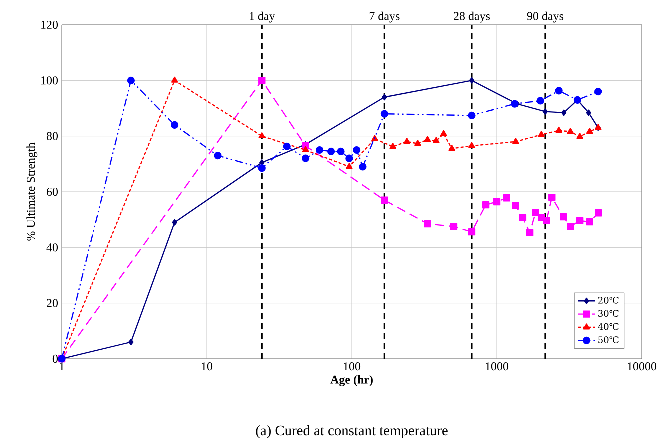  I want to click on ref-line-label: 1 day, so click(263, 17).